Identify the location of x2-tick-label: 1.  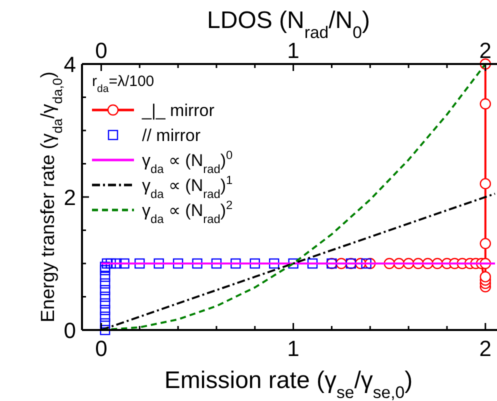
(293, 348).